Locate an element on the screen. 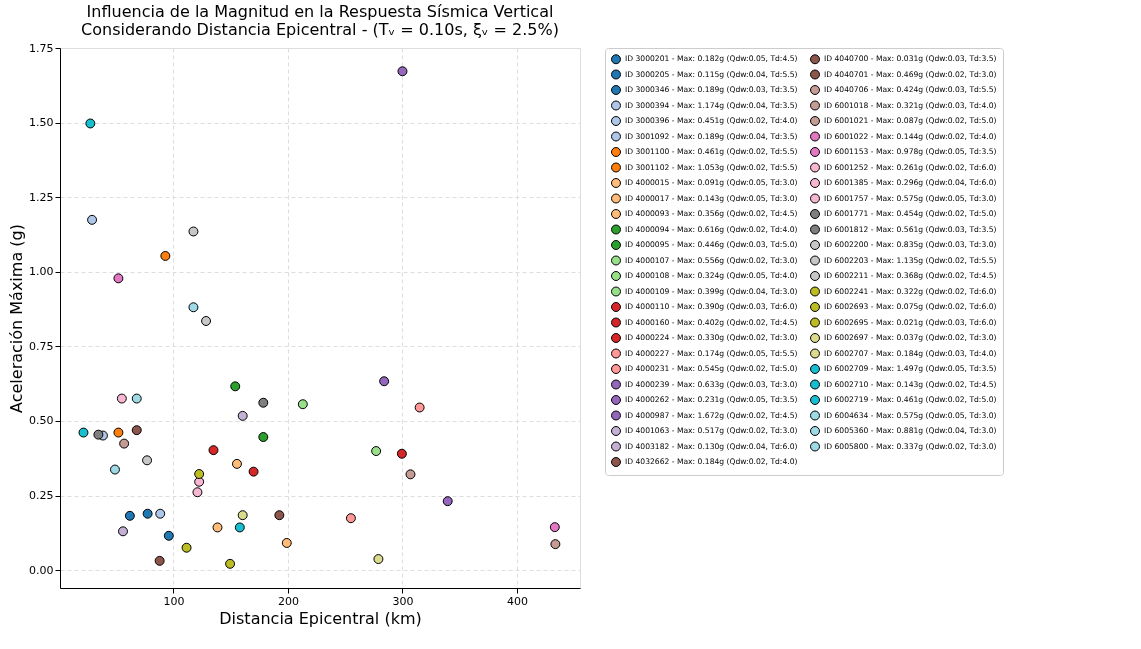 The width and height of the screenshot is (1141, 649). y-tick-label: 1.50 is located at coordinates (41, 123).